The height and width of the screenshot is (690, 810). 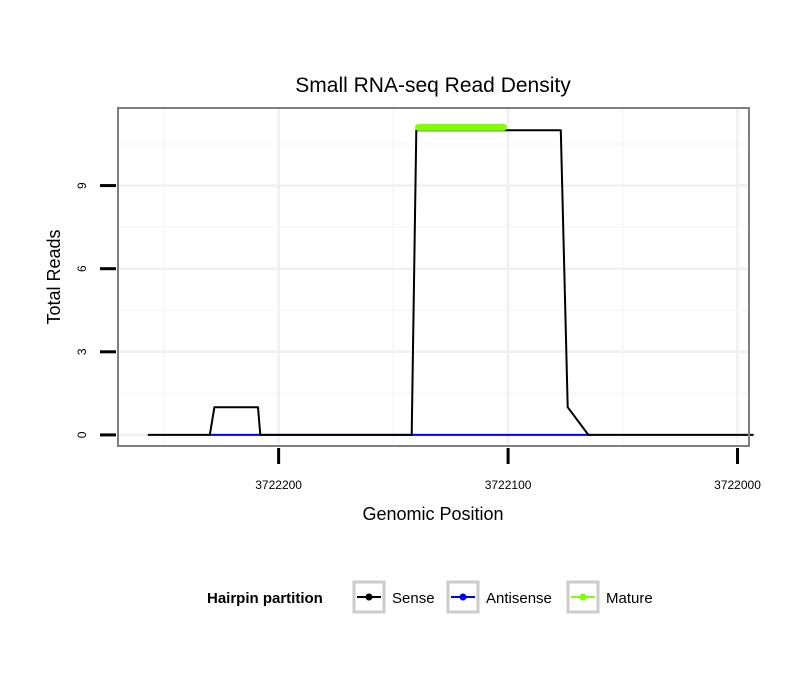 I want to click on y-tick-label: 0, so click(x=82, y=434).